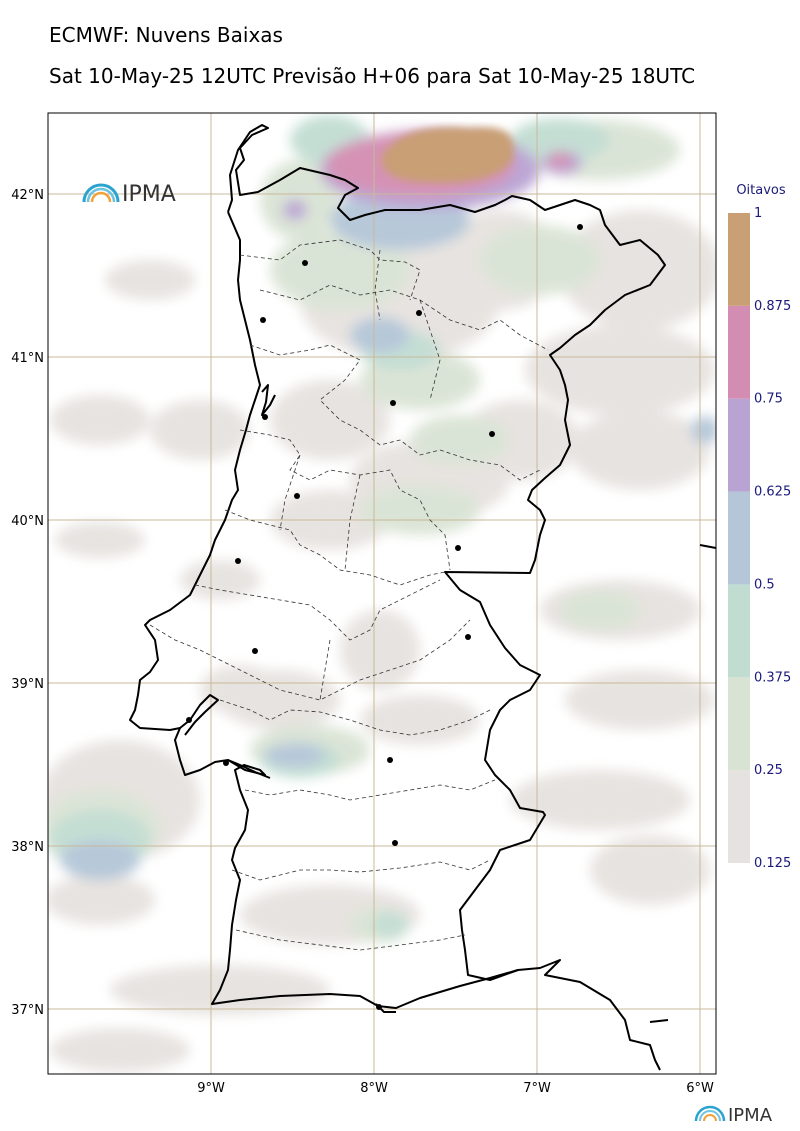 This screenshot has height=1131, width=800. Describe the element at coordinates (759, 527) in the screenshot. I see `colorbar: Oitavos 0.125 0.25 0.375 0.5 0.625 0.75 0.875 1` at that location.